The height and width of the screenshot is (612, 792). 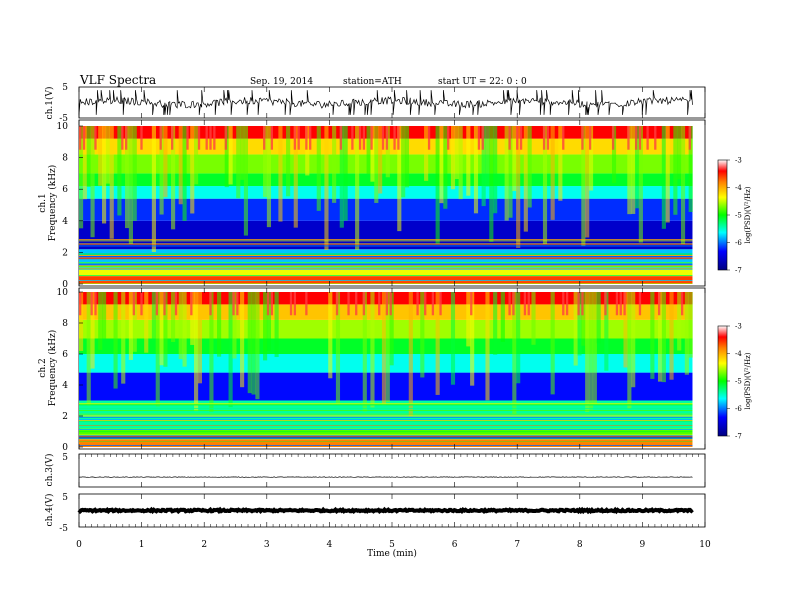 I want to click on ch1-voltage-label: ch.1(V), so click(x=49, y=103).